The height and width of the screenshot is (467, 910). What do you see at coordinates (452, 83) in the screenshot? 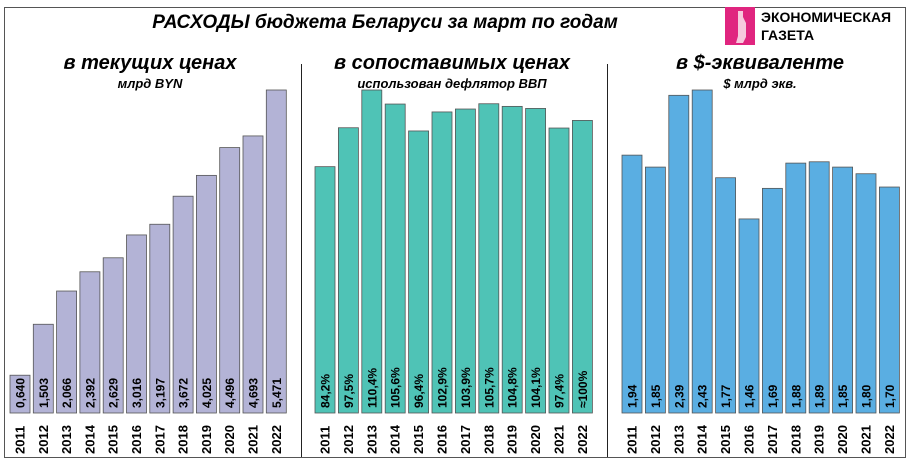
I see `panel-subtitle: использован дефлятор ВВП` at bounding box center [452, 83].